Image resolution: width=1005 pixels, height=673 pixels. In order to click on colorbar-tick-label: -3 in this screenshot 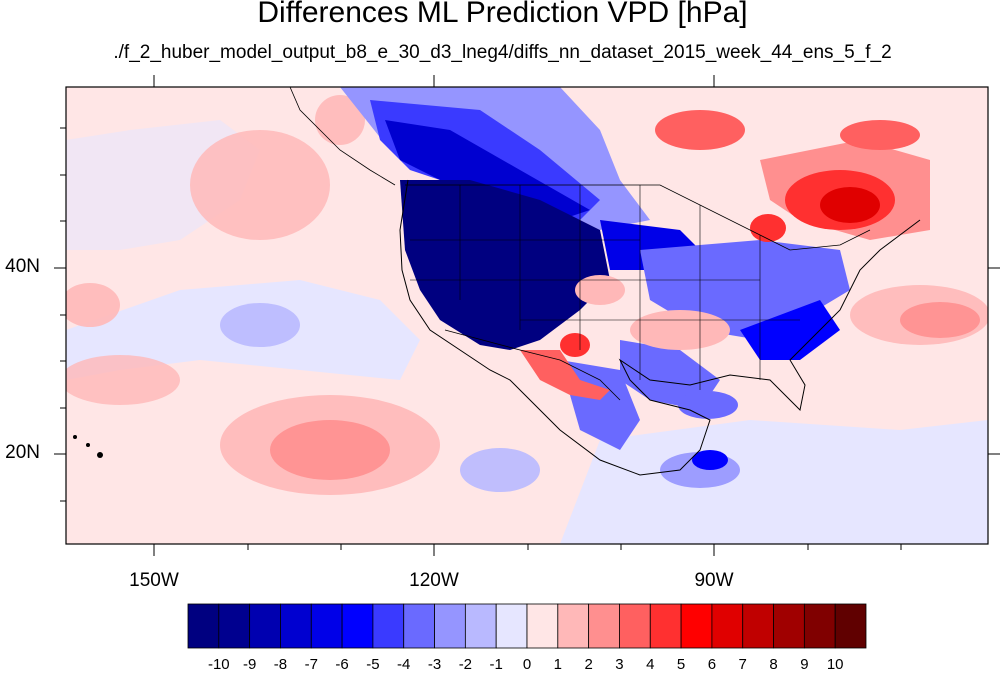, I will do `click(434, 664)`.